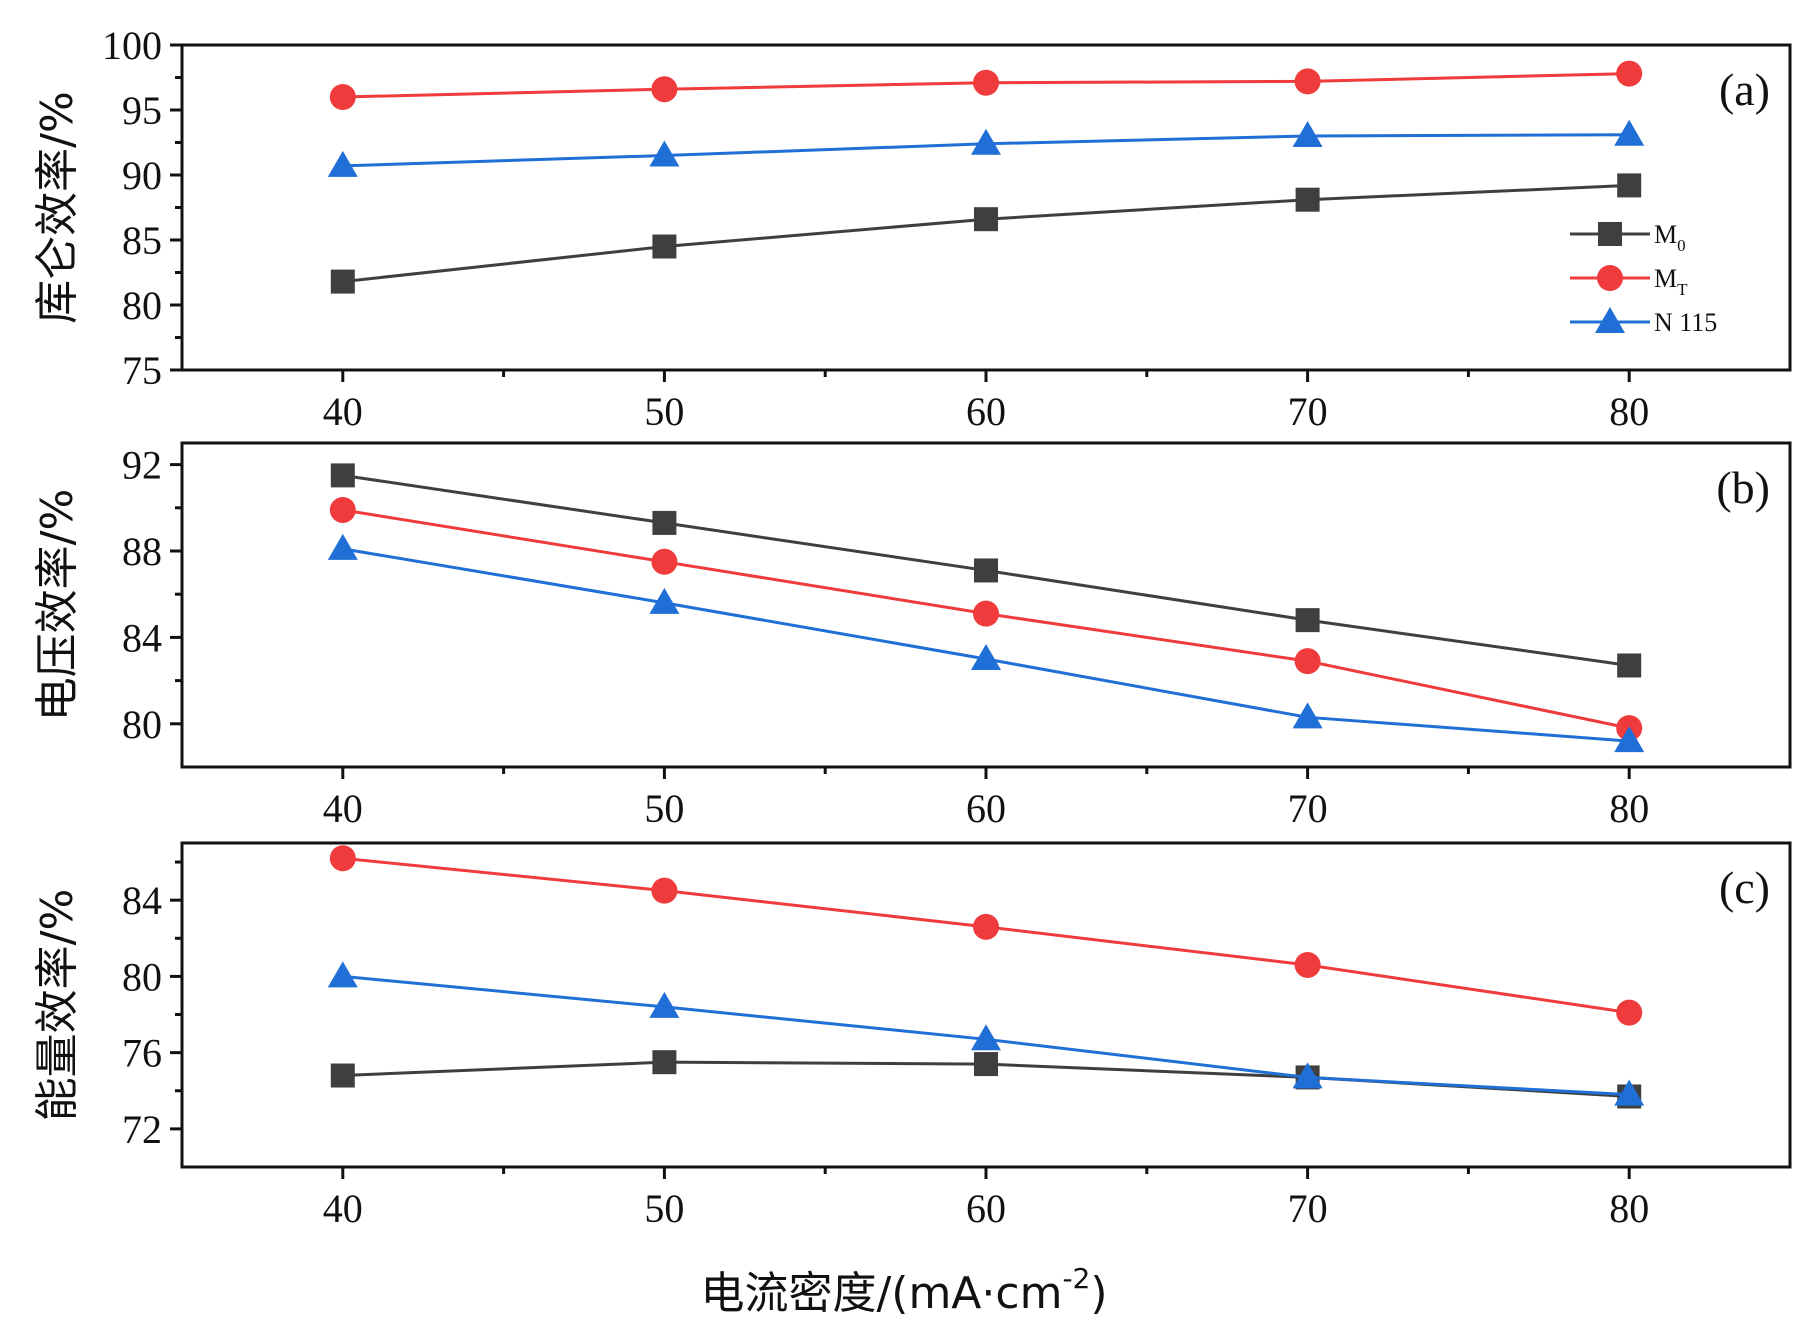 This screenshot has width=1808, height=1344. I want to click on legend-label: N 115, so click(1685, 322).